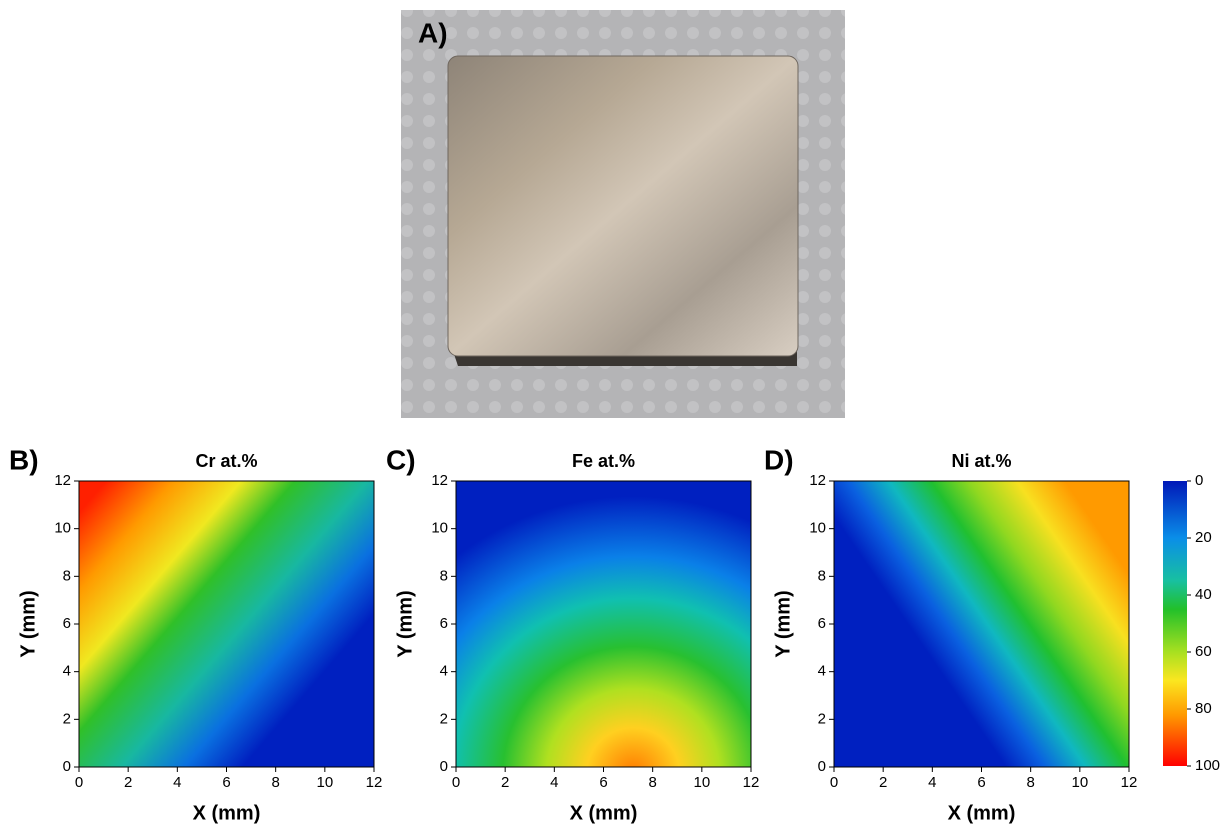  I want to click on colorbar-tick-label: 20, so click(1203, 537).